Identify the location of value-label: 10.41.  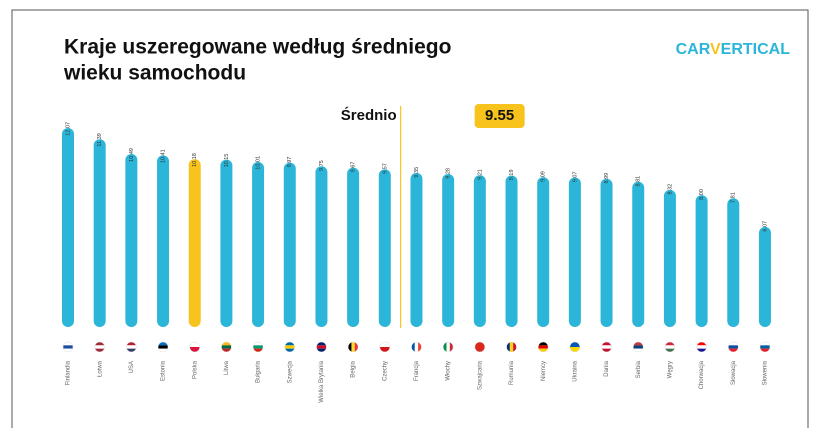
(163, 156).